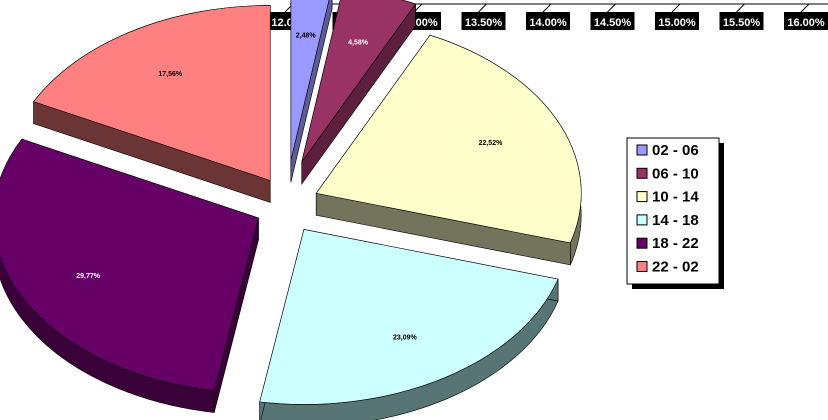 Image resolution: width=828 pixels, height=420 pixels. I want to click on pie-slice-02-06: 2,48%, so click(311, 91).